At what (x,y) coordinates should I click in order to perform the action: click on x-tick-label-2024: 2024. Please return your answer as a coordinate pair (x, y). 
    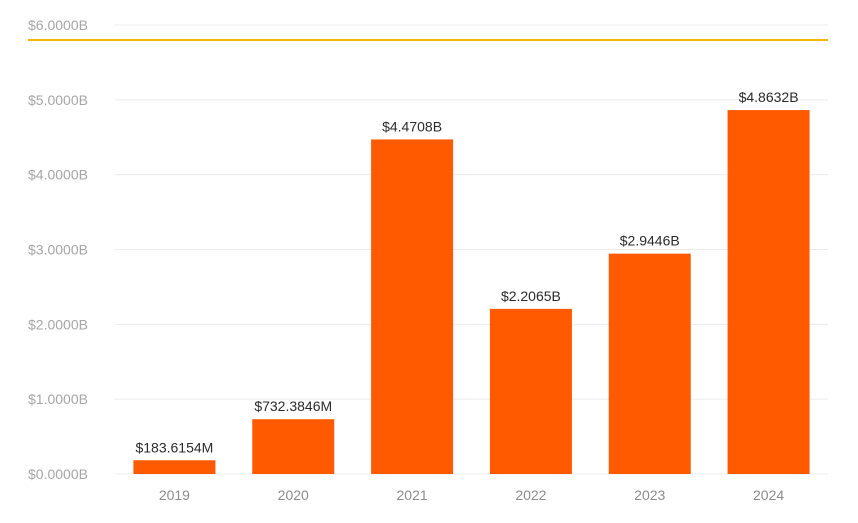
    Looking at the image, I should click on (768, 495).